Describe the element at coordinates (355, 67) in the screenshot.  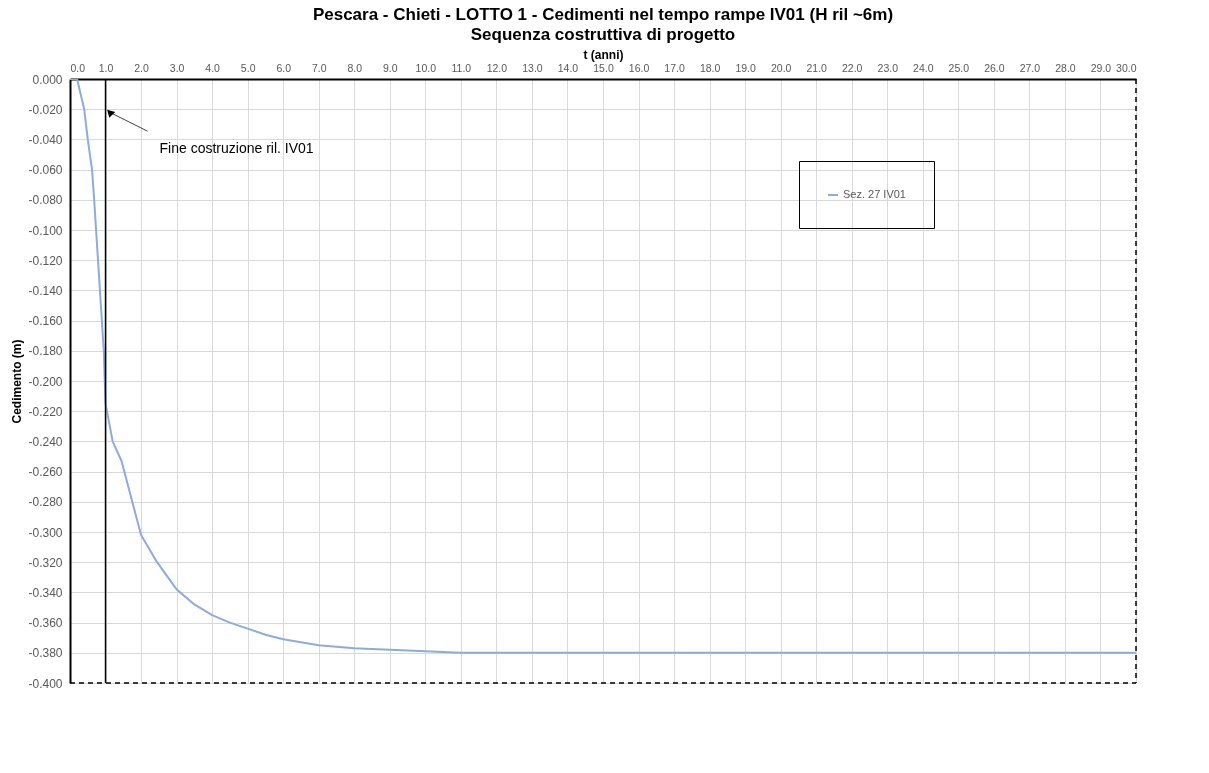
I see `x-tick-label: 8.0` at that location.